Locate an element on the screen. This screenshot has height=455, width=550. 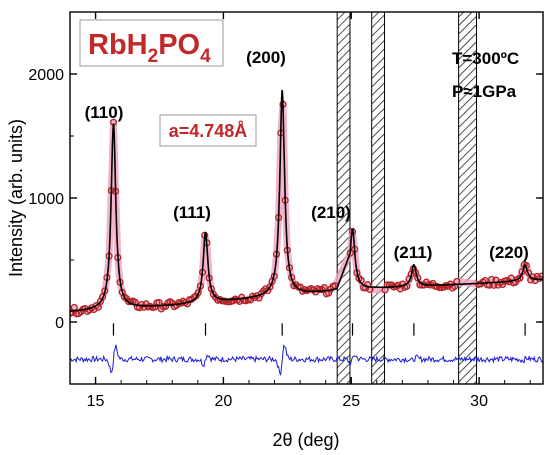
lattice-param-box is located at coordinates (208, 130).